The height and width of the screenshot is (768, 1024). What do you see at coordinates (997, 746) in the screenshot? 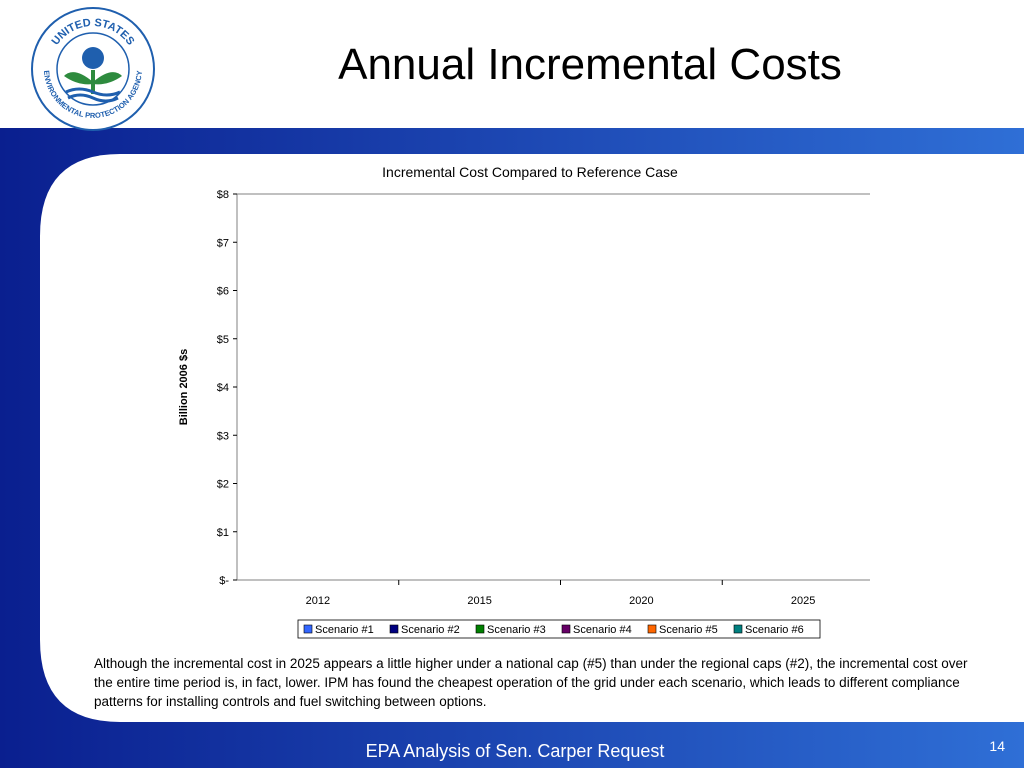
I see `page-number: 14` at bounding box center [997, 746].